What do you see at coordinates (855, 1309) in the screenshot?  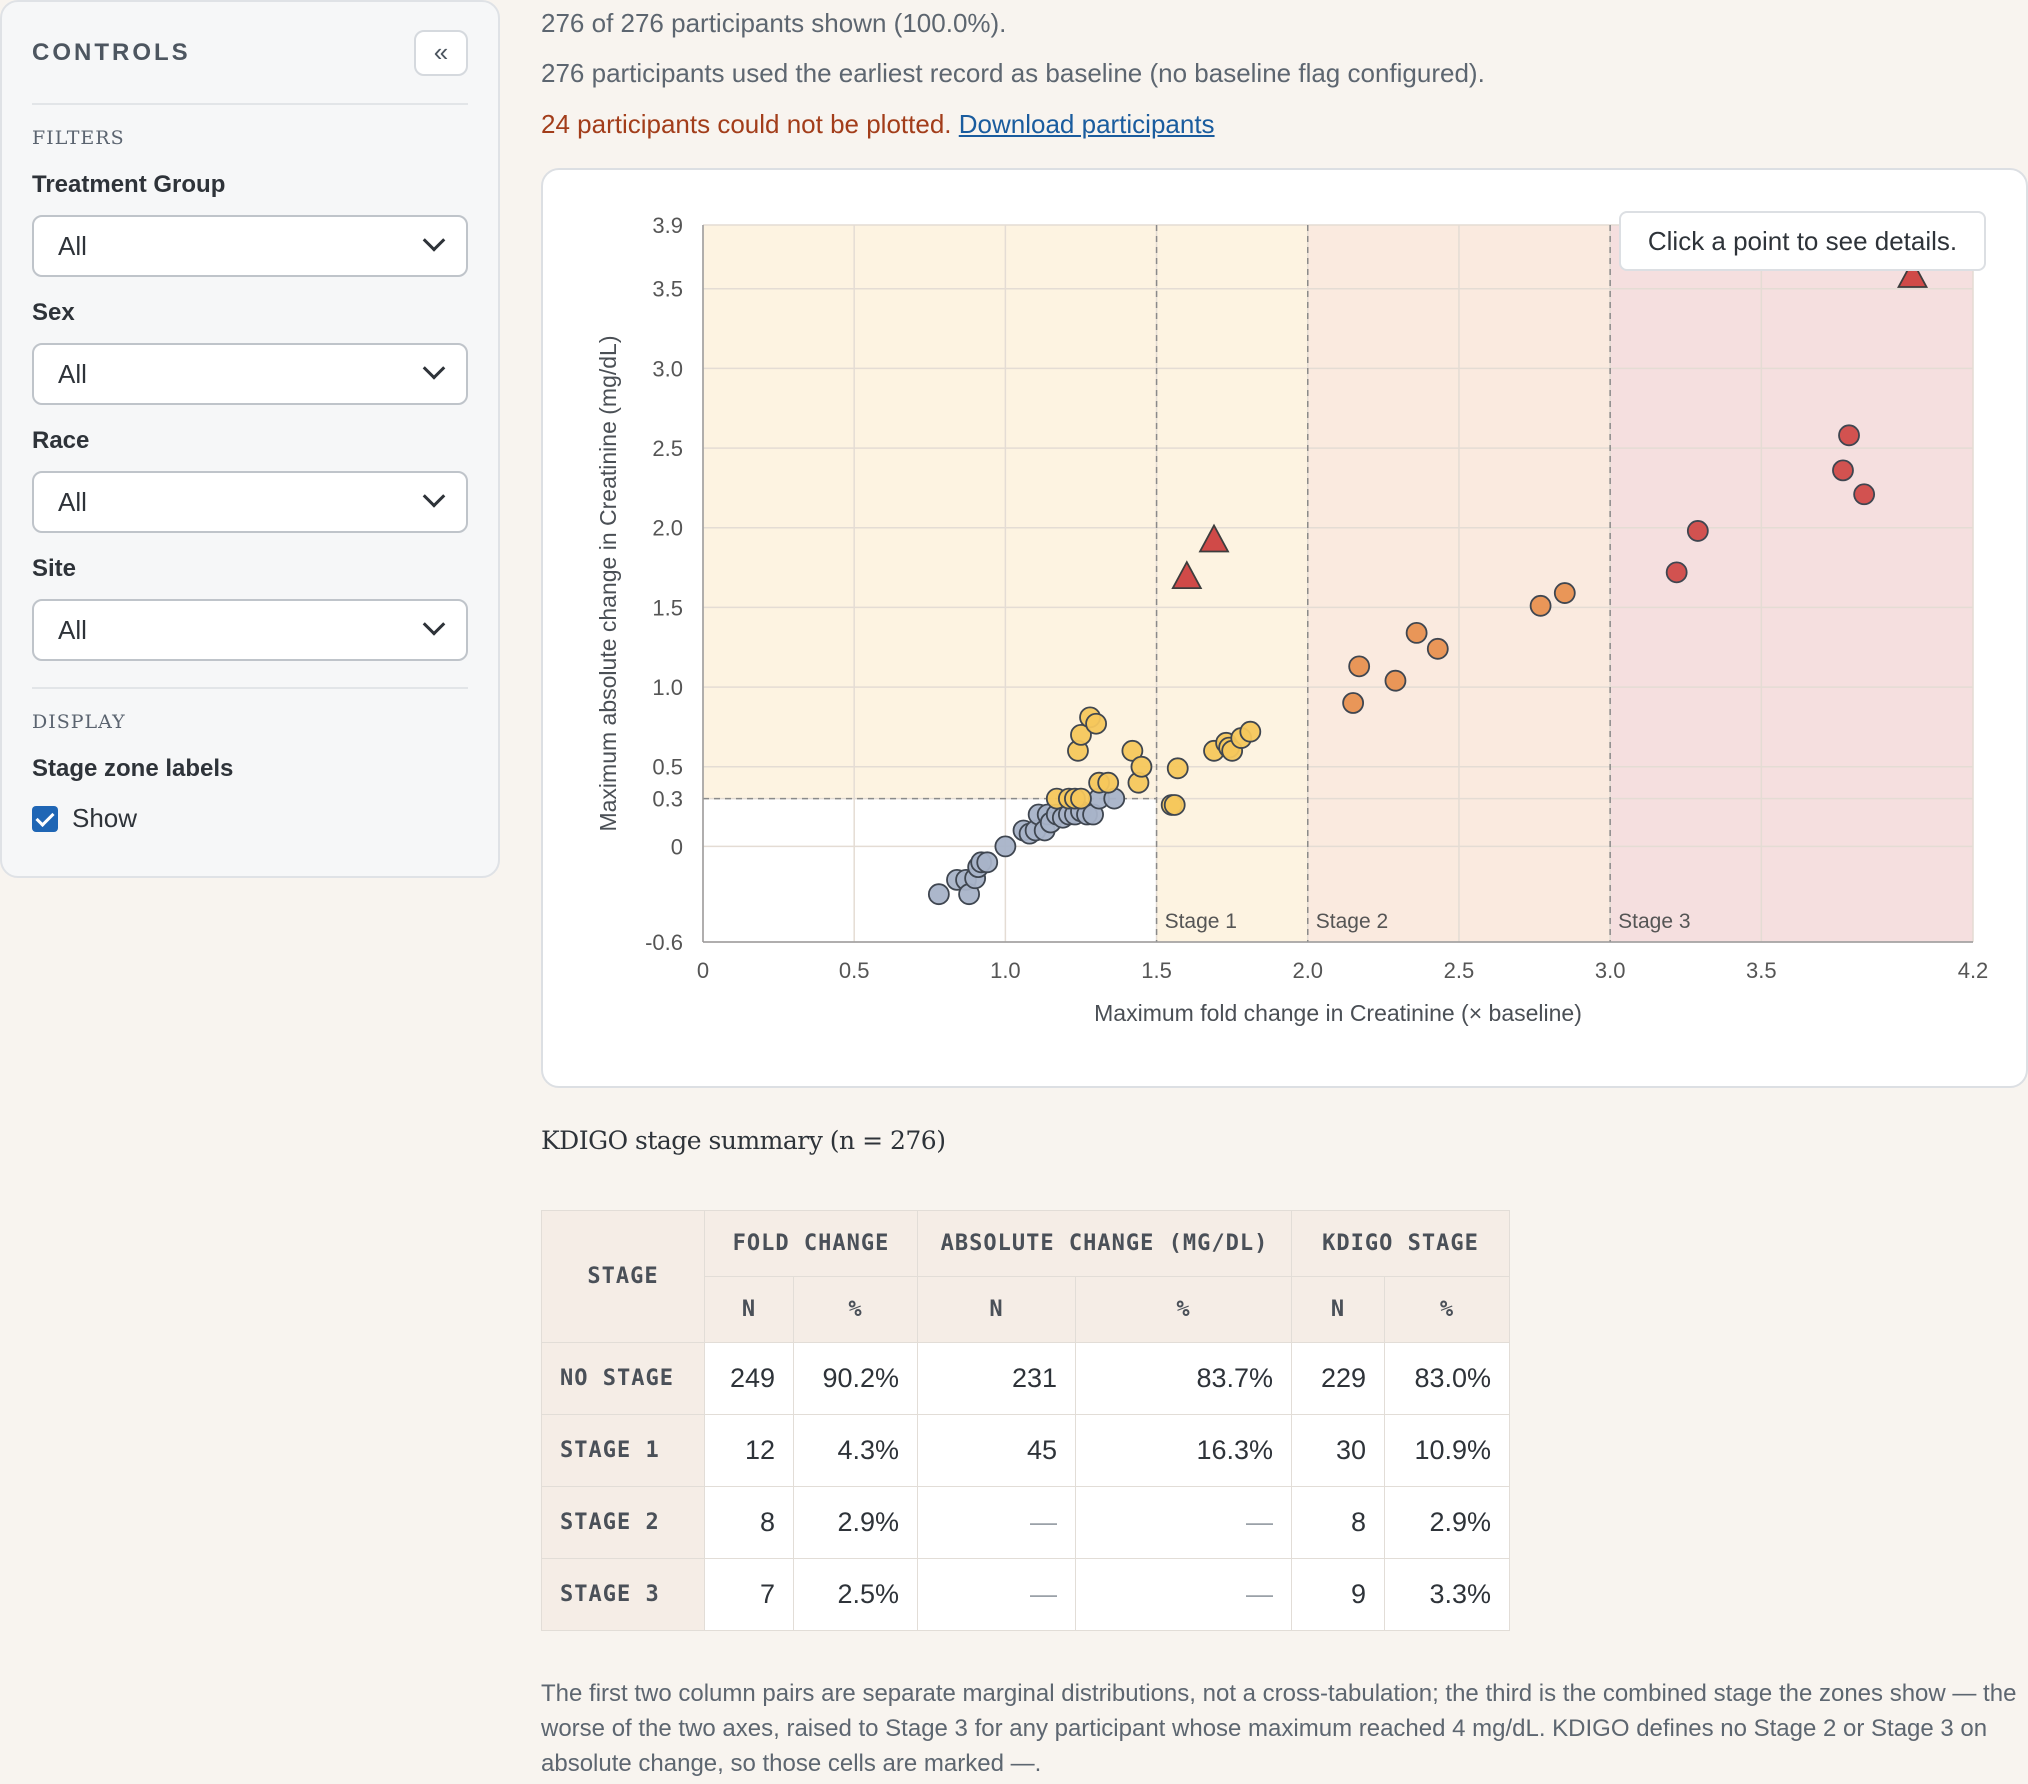 I see `fold-pct-header: %` at bounding box center [855, 1309].